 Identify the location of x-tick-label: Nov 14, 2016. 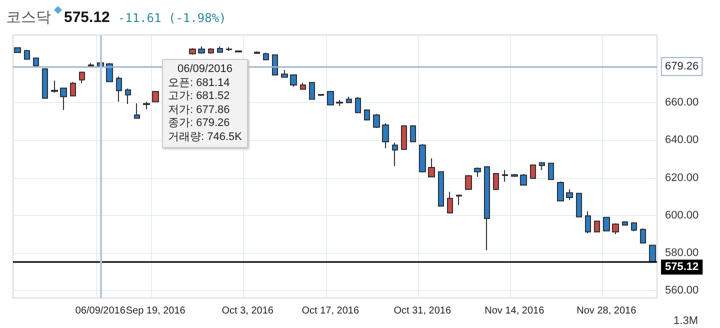
(514, 311).